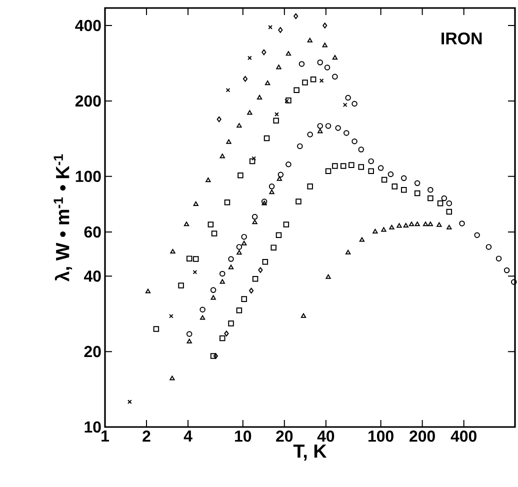  I want to click on x-tick-label: 200, so click(422, 436).